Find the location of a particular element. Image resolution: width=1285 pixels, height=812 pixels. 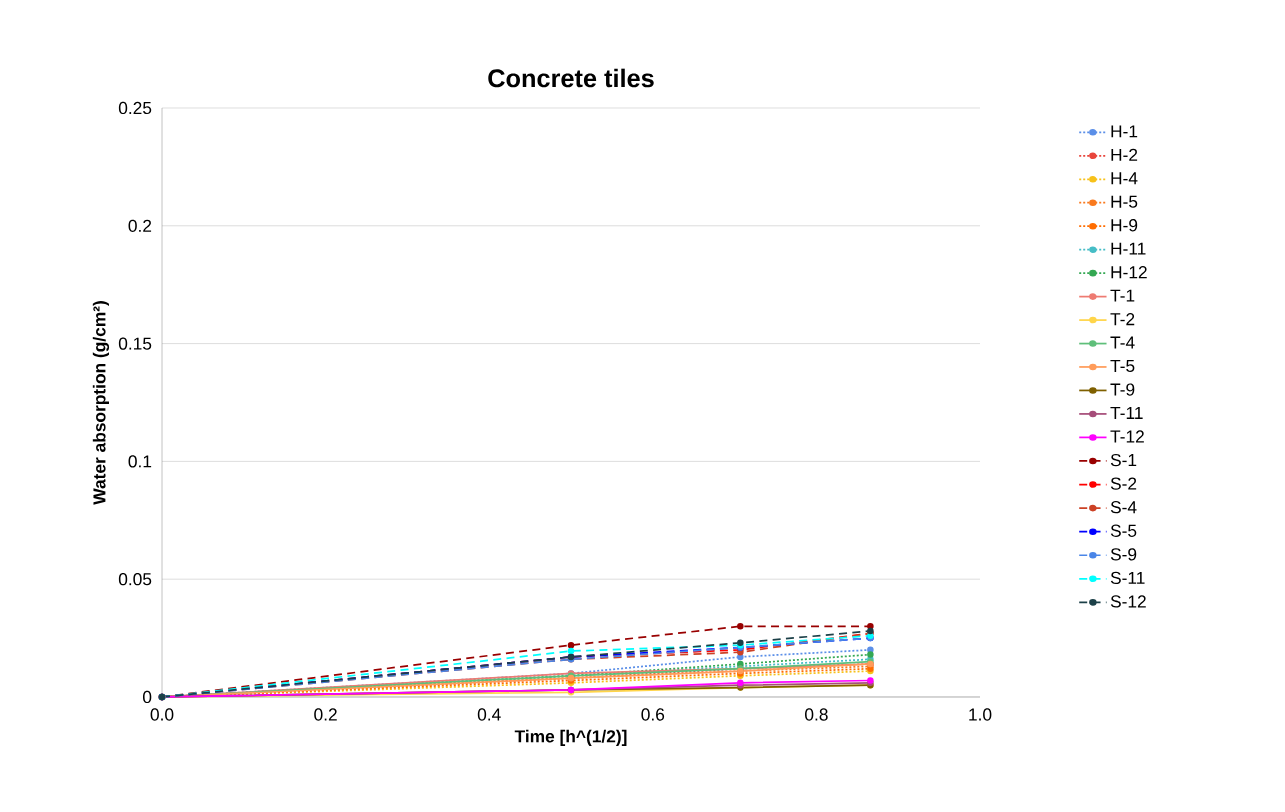

y-tick-label: 0.1 is located at coordinates (140, 461).